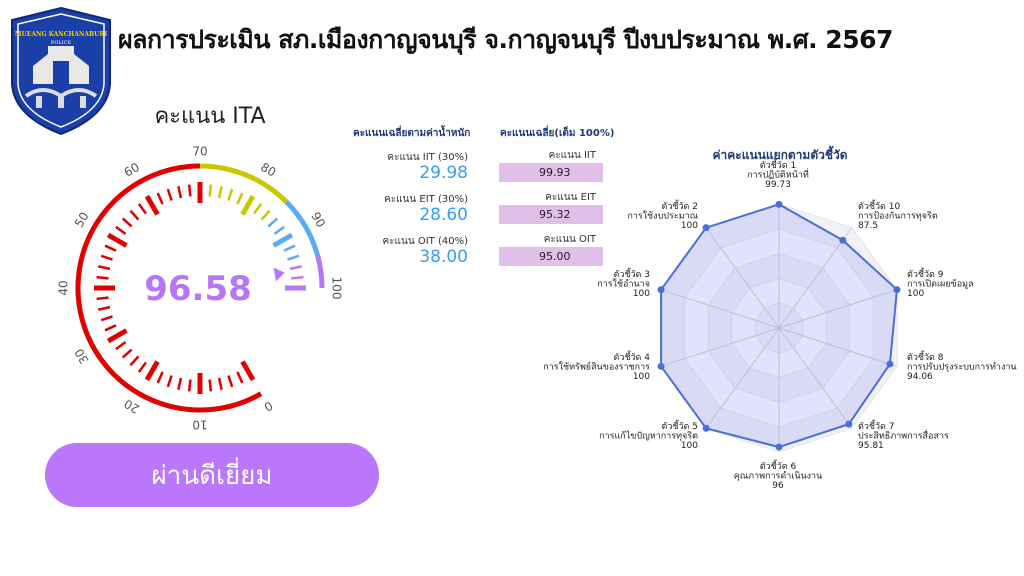 Image resolution: width=1024 pixels, height=576 pixels. What do you see at coordinates (871, 446) in the screenshot?
I see `radar-label-label: 95.81` at bounding box center [871, 446].